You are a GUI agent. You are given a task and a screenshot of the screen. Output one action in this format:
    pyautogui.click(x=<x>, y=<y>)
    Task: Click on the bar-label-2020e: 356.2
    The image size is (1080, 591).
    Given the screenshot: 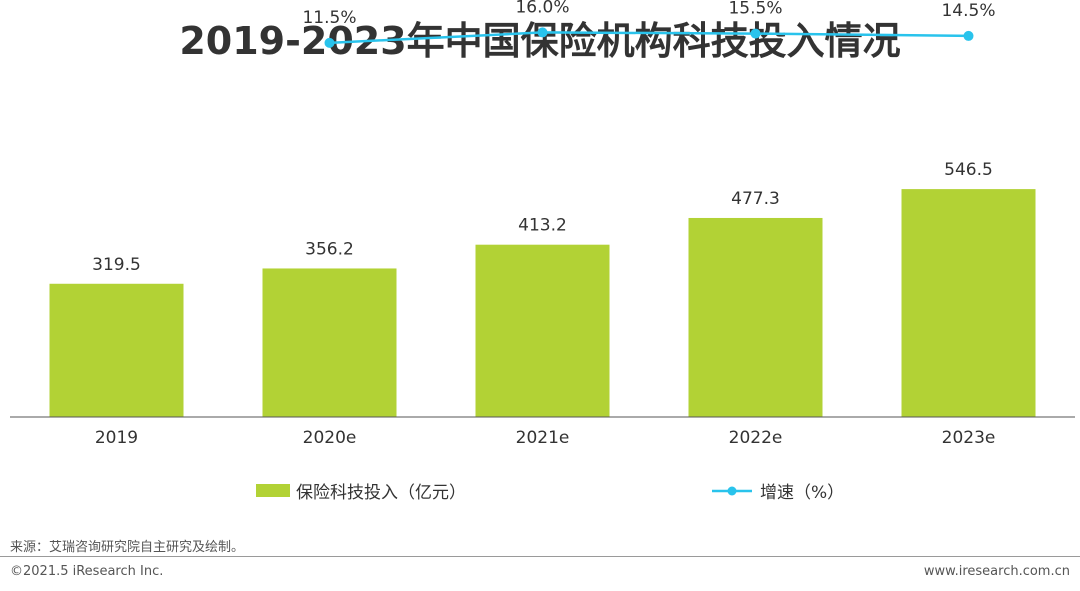 What is the action you would take?
    pyautogui.click(x=329, y=249)
    